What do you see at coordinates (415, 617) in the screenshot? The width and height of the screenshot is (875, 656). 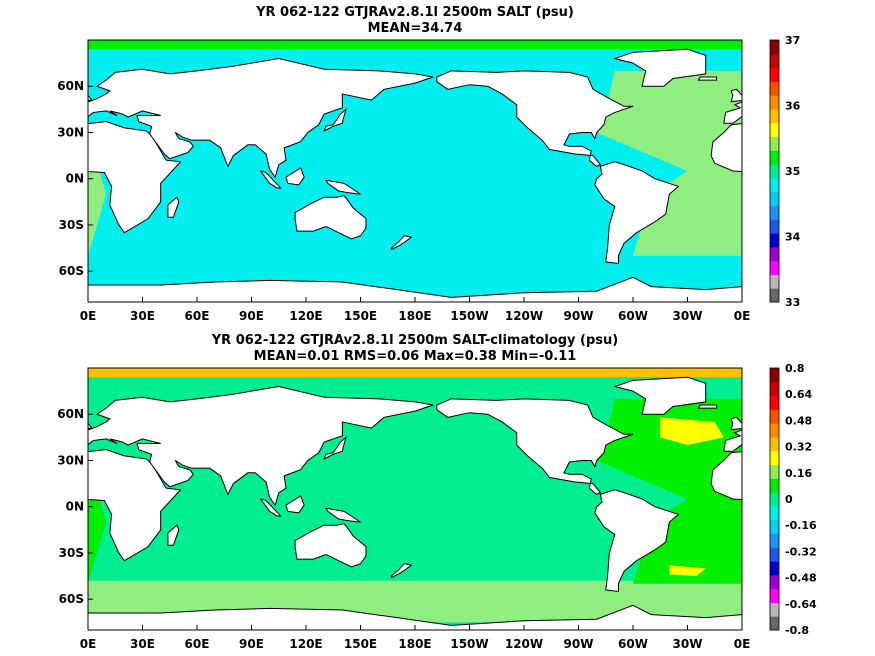 I see `land-antarctica` at bounding box center [415, 617].